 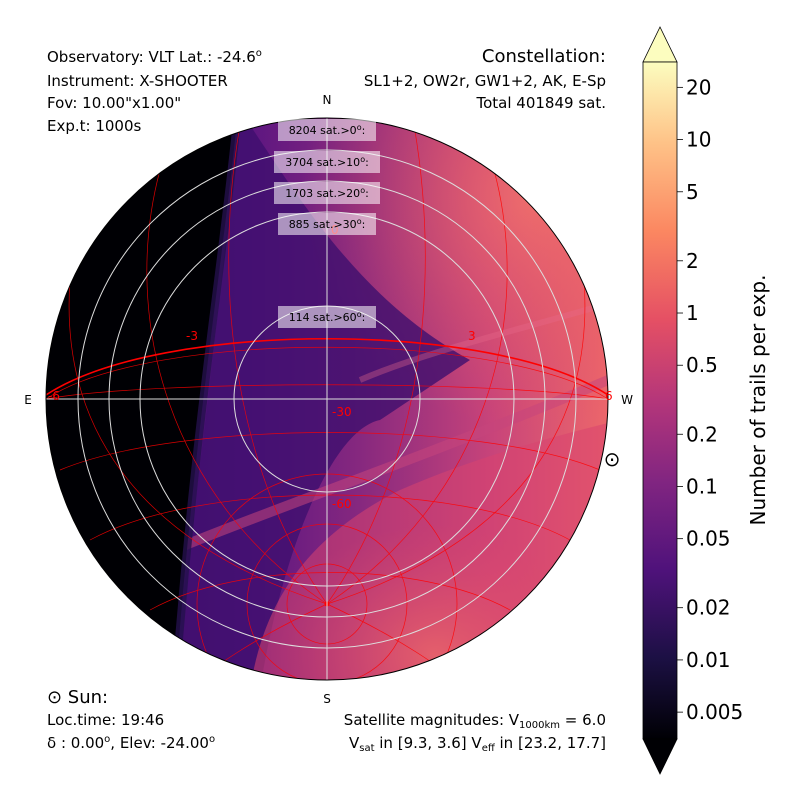 What do you see at coordinates (322, 193) in the screenshot?
I see `sat-count-text: 1703 sat.>20` at bounding box center [322, 193].